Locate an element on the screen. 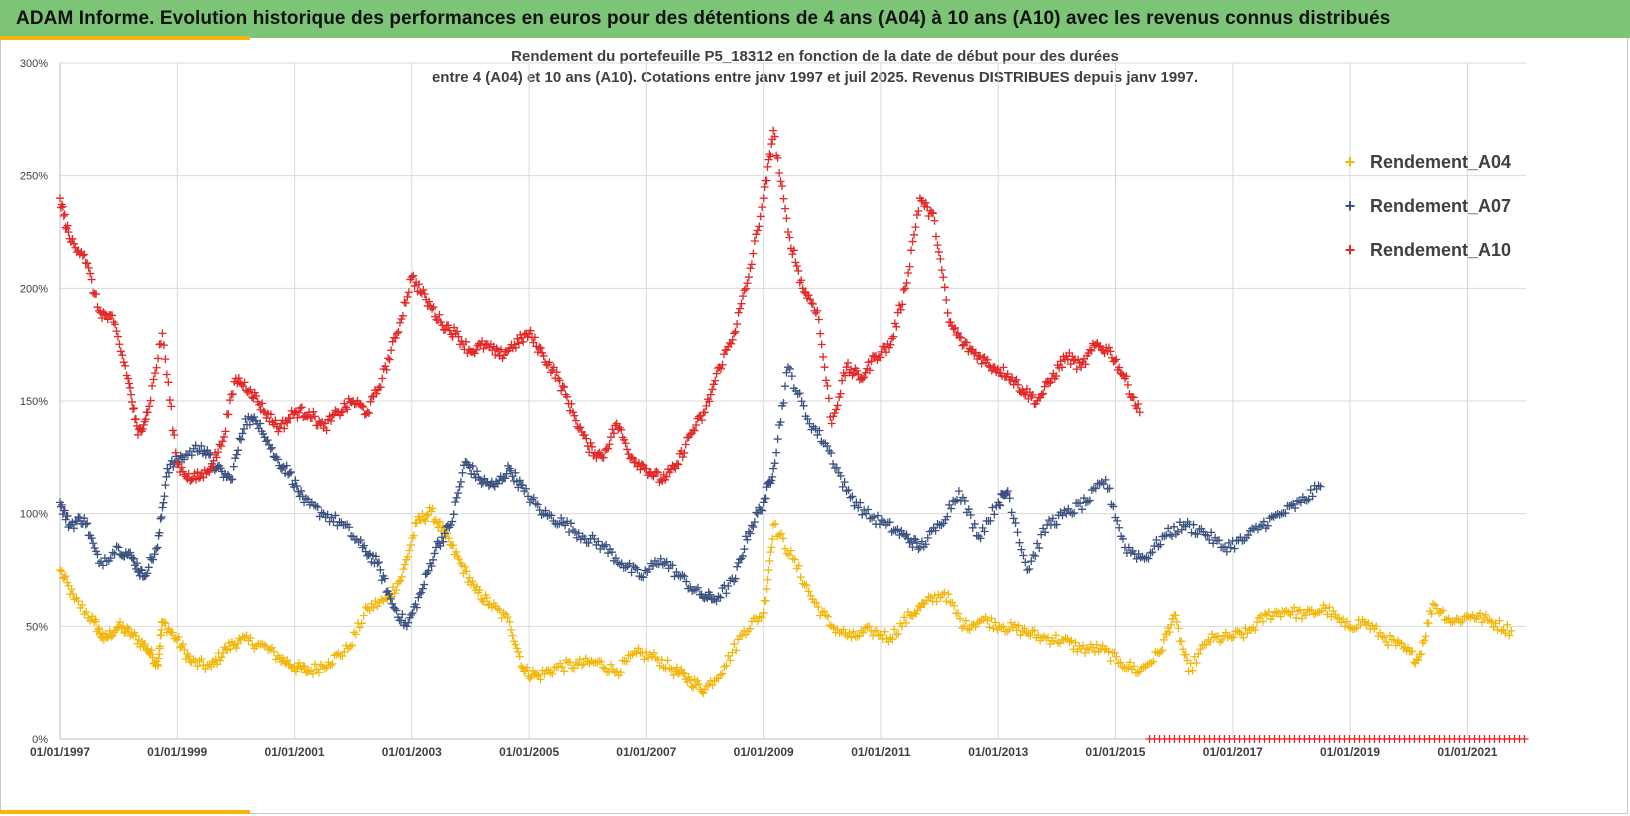 The image size is (1630, 816). x-tick-label: 01/01/2019 is located at coordinates (1350, 752).